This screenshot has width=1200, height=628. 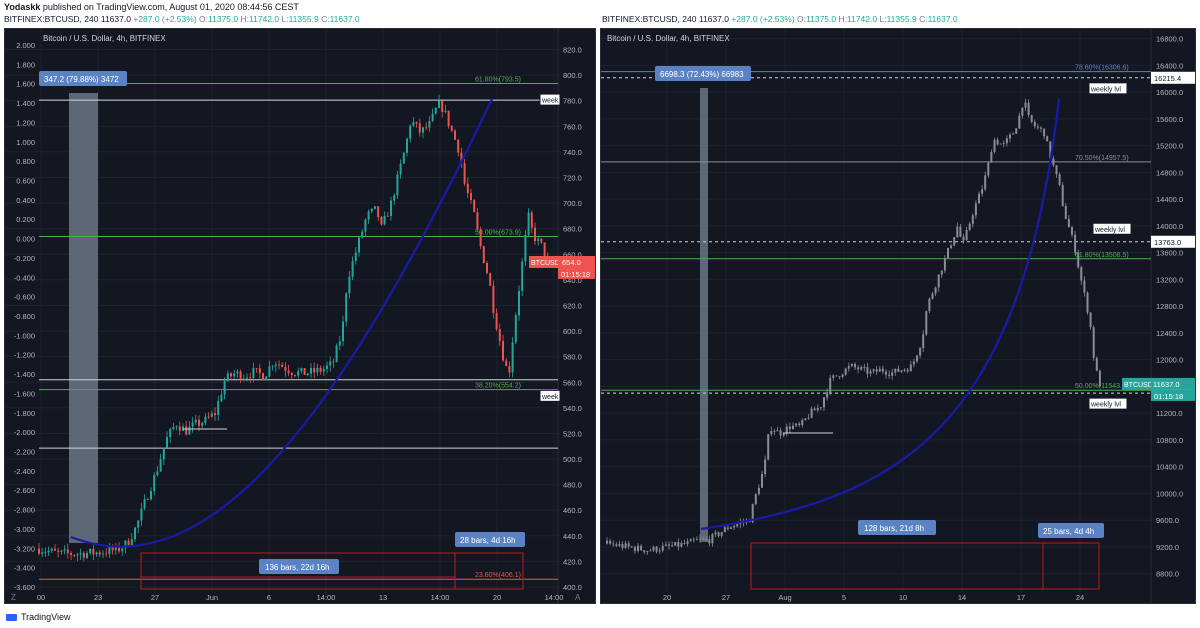 I want to click on oscillator-tick-label: -1.000, so click(x=24, y=335).